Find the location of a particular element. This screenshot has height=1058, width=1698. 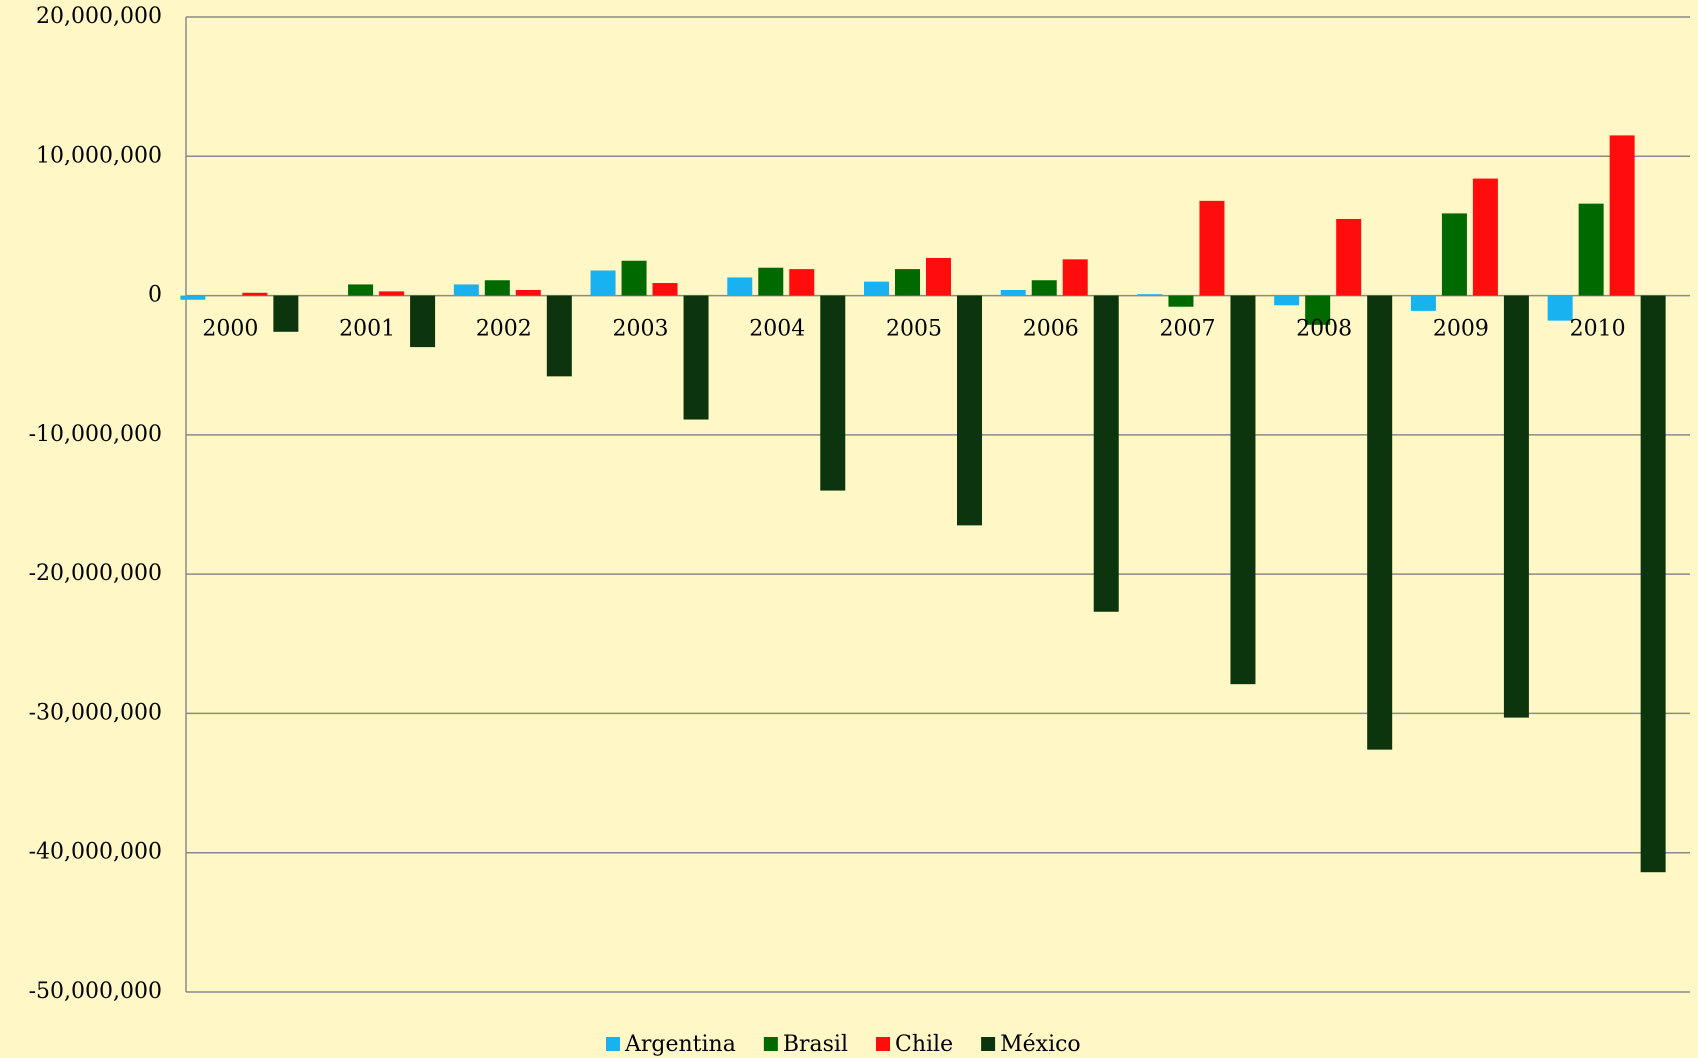

y-tick-label: -30,000,000 is located at coordinates (95, 712).